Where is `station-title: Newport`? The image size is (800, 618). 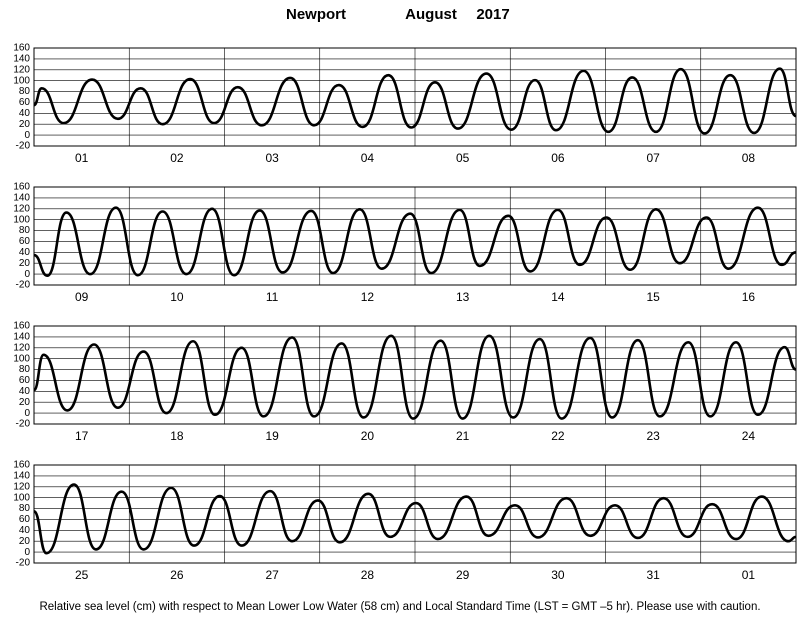
station-title: Newport is located at coordinates (316, 14).